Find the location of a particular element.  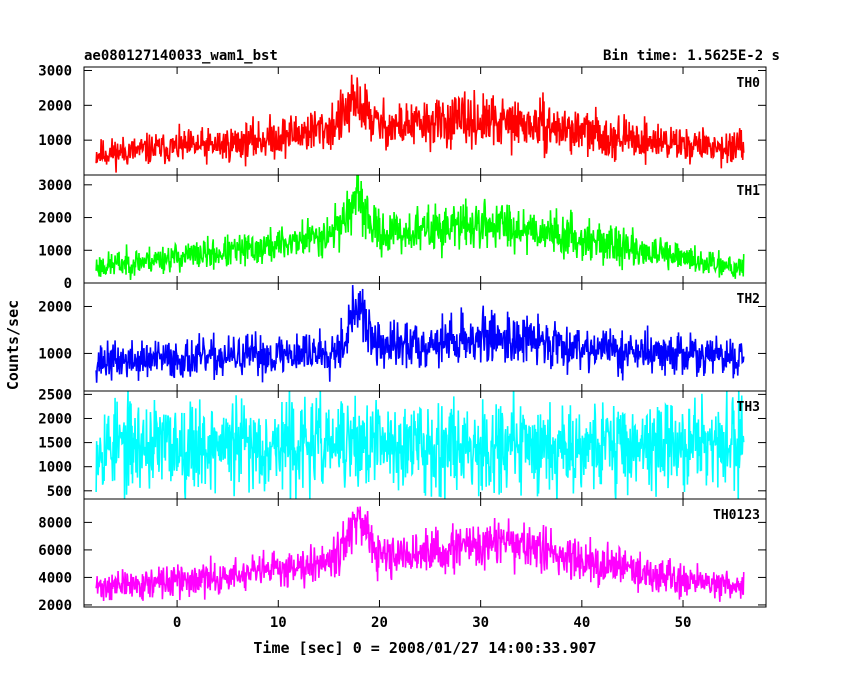

bin-time-label: Bin time: 1.5625E-2 s is located at coordinates (691, 56).